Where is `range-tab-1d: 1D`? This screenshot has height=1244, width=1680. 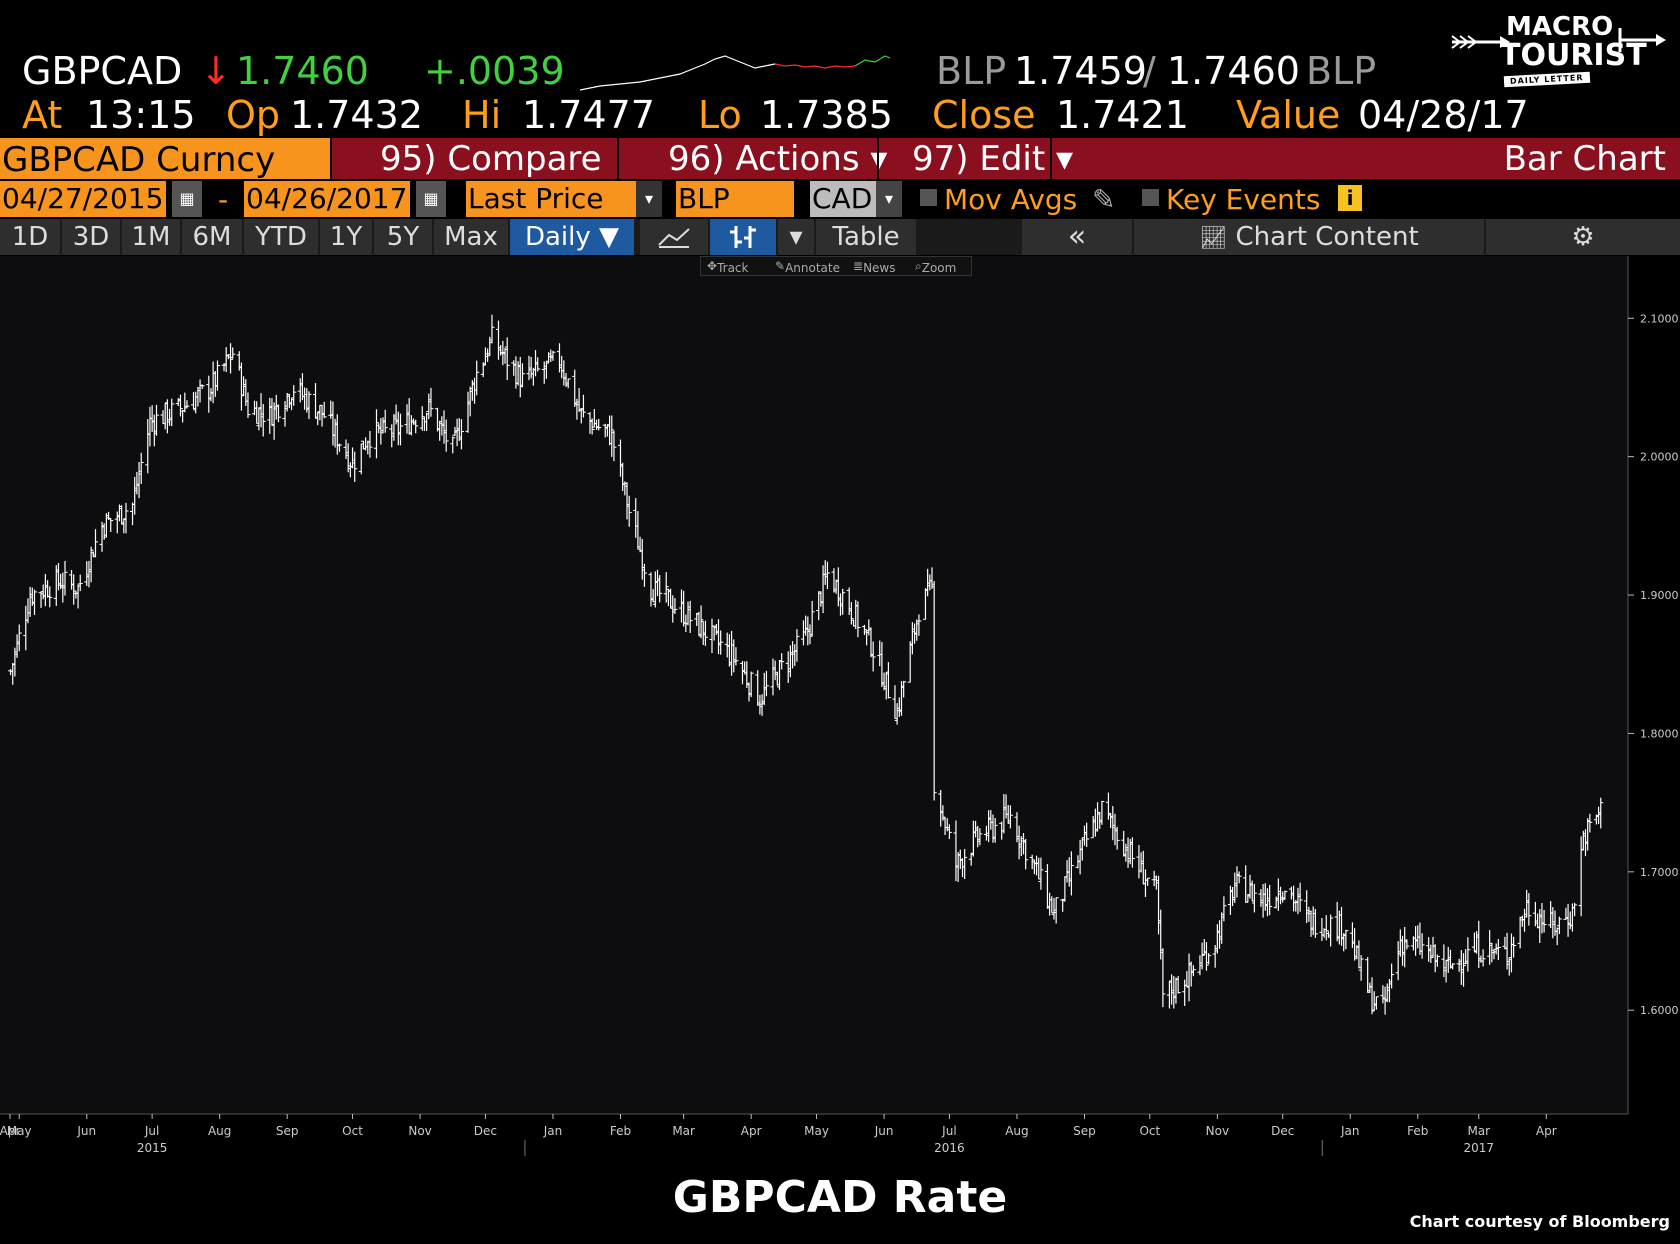 range-tab-1d: 1D is located at coordinates (30, 237).